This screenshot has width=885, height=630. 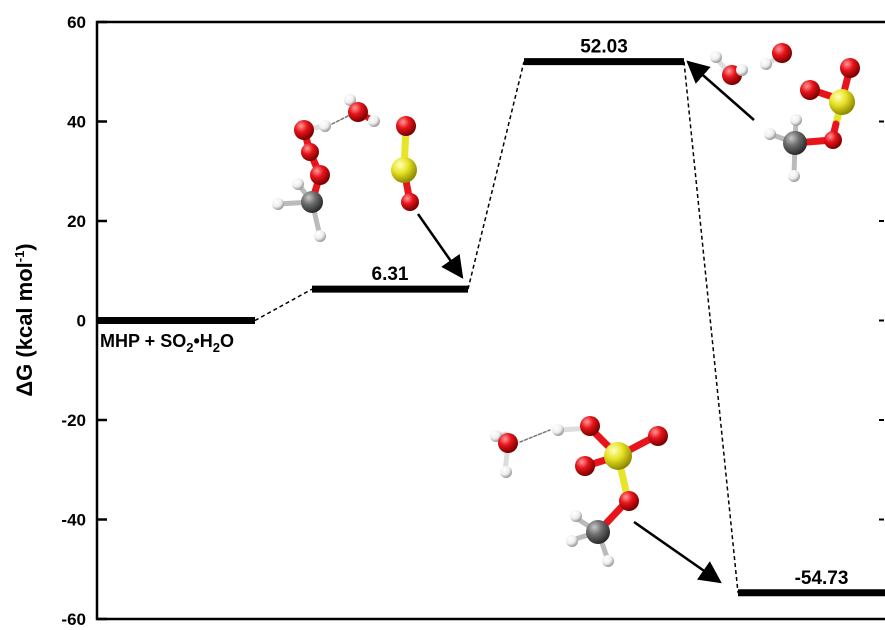 What do you see at coordinates (283, 305) in the screenshot?
I see `connector-reactant-intermediate` at bounding box center [283, 305].